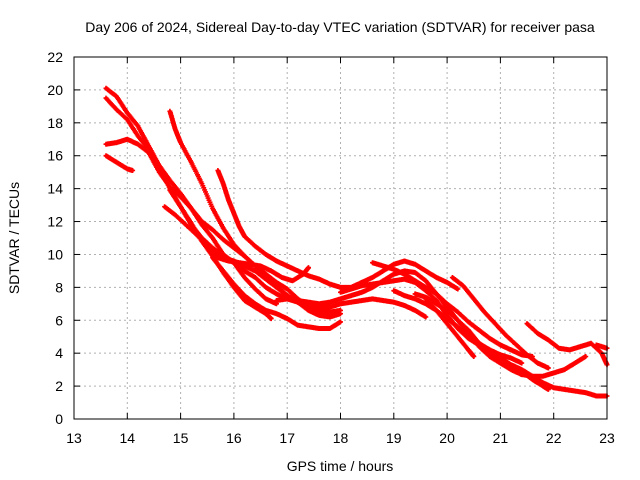  Describe the element at coordinates (55, 123) in the screenshot. I see `y-tick-label: 18` at that location.